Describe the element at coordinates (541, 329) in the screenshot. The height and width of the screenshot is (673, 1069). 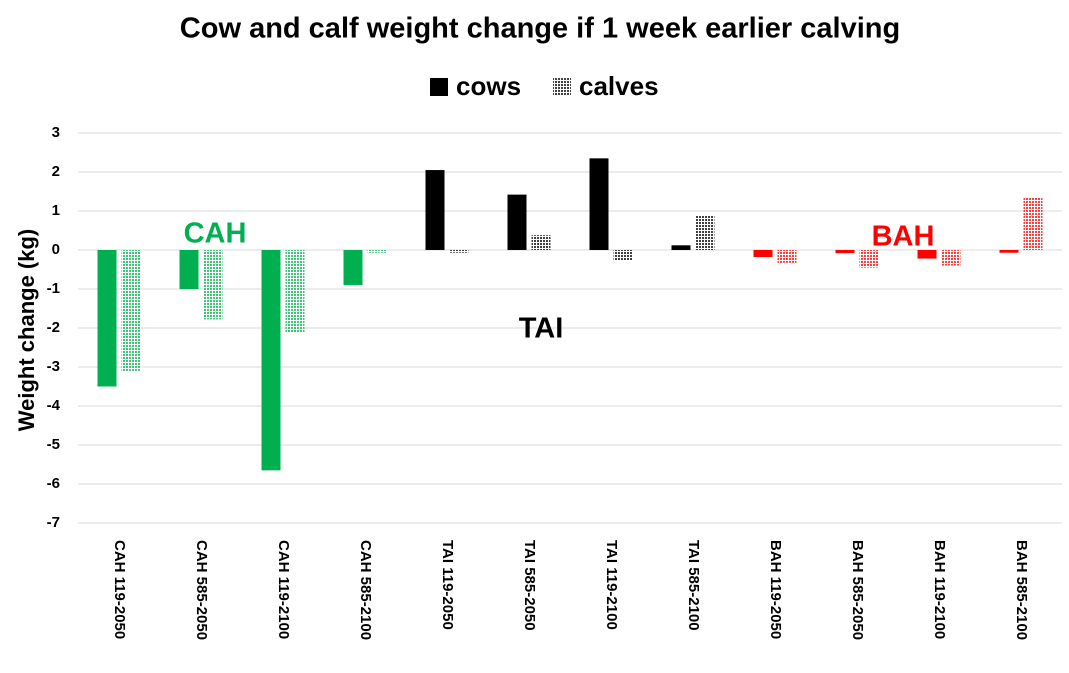
I see `annotation: TAI` at that location.